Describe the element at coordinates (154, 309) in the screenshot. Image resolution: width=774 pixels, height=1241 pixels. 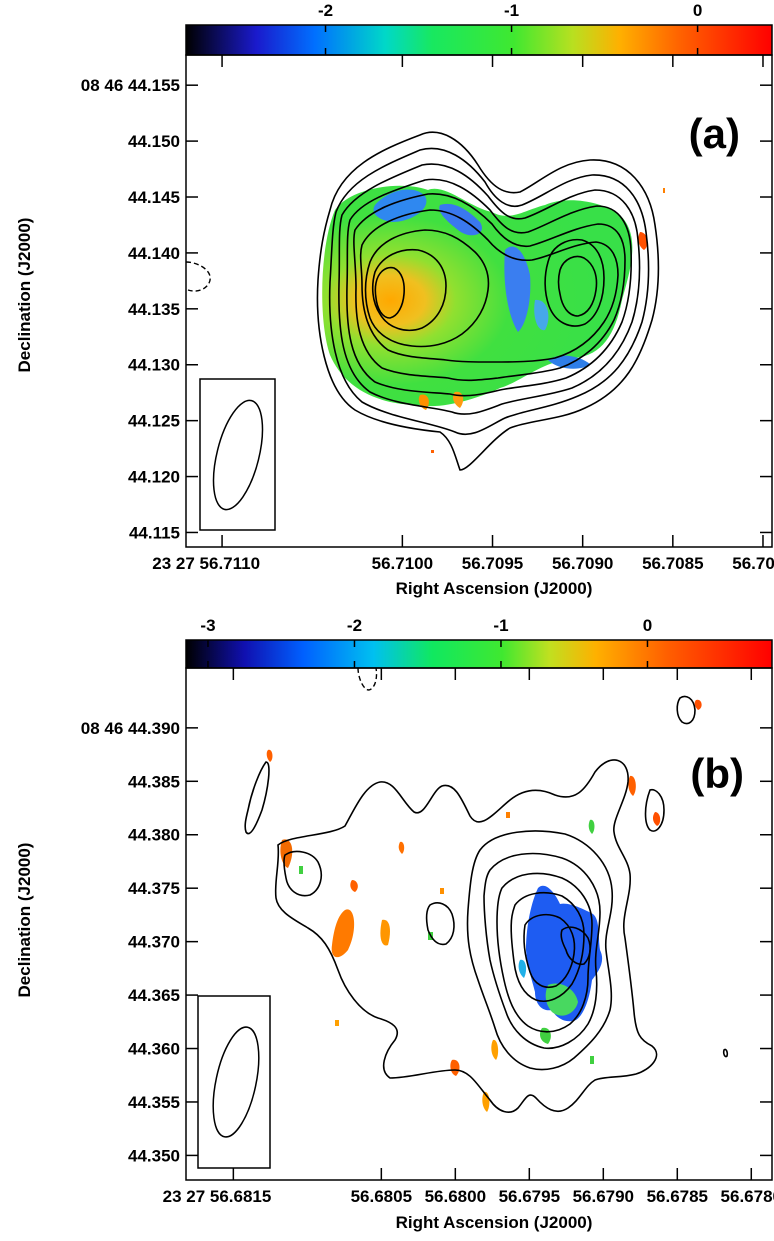
I see `y-tick-label: 44.135` at that location.